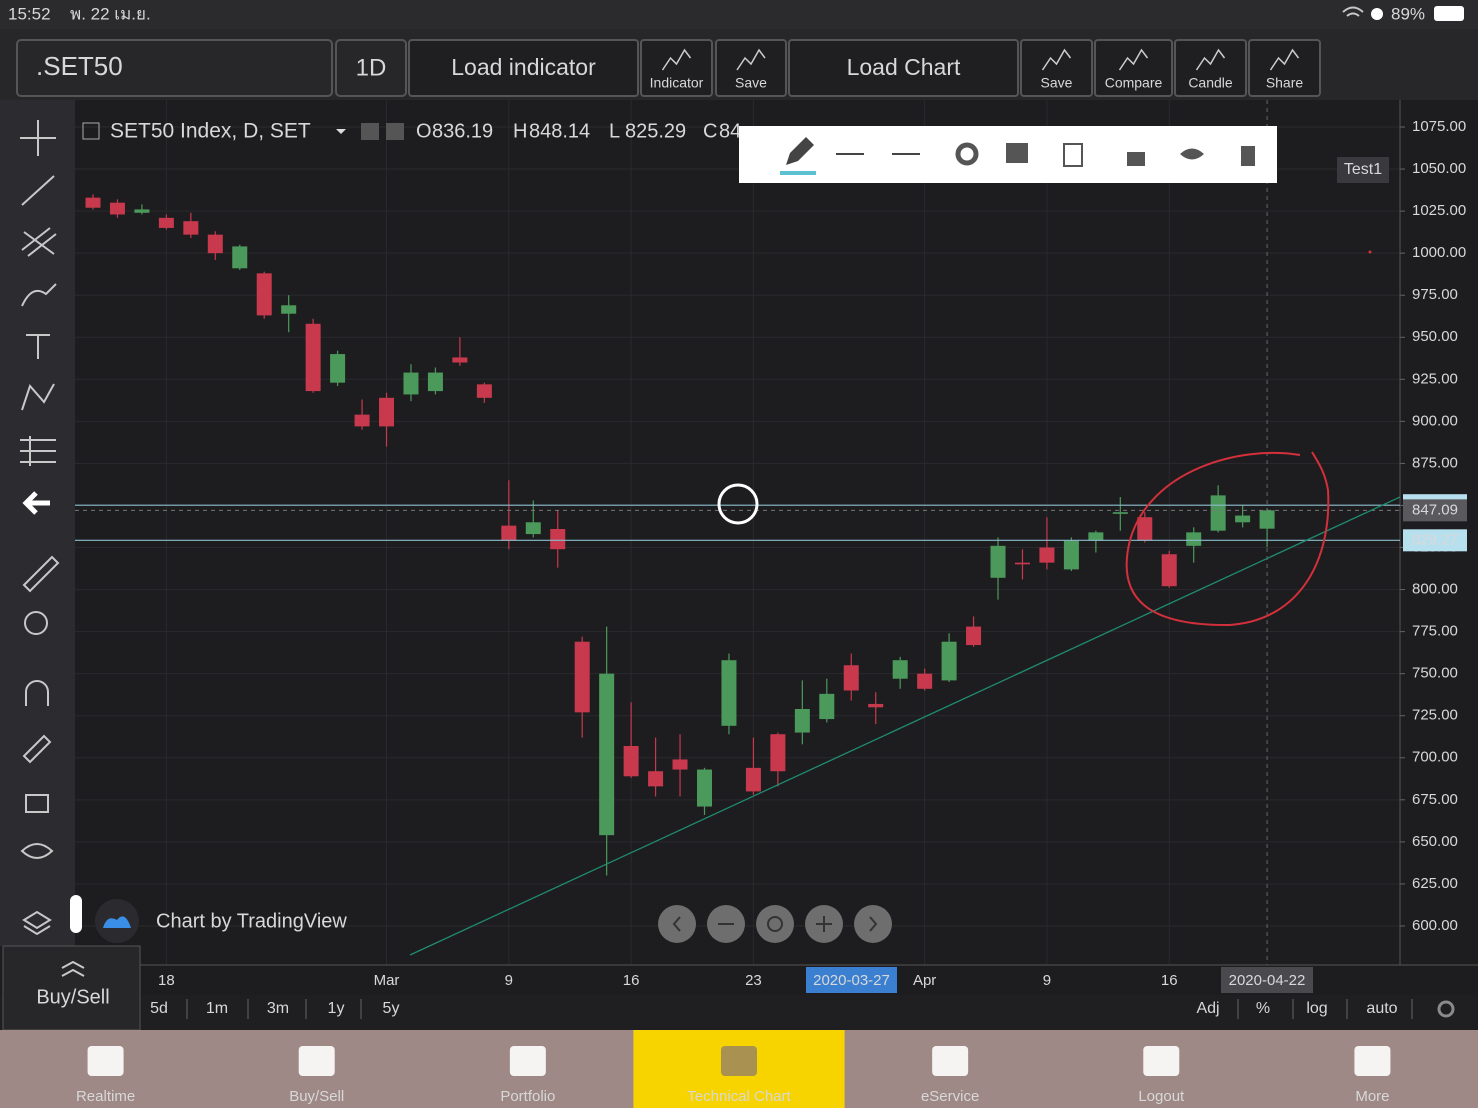 This screenshot has width=1478, height=1108. What do you see at coordinates (37, 693) in the screenshot?
I see `magnet-tool` at bounding box center [37, 693].